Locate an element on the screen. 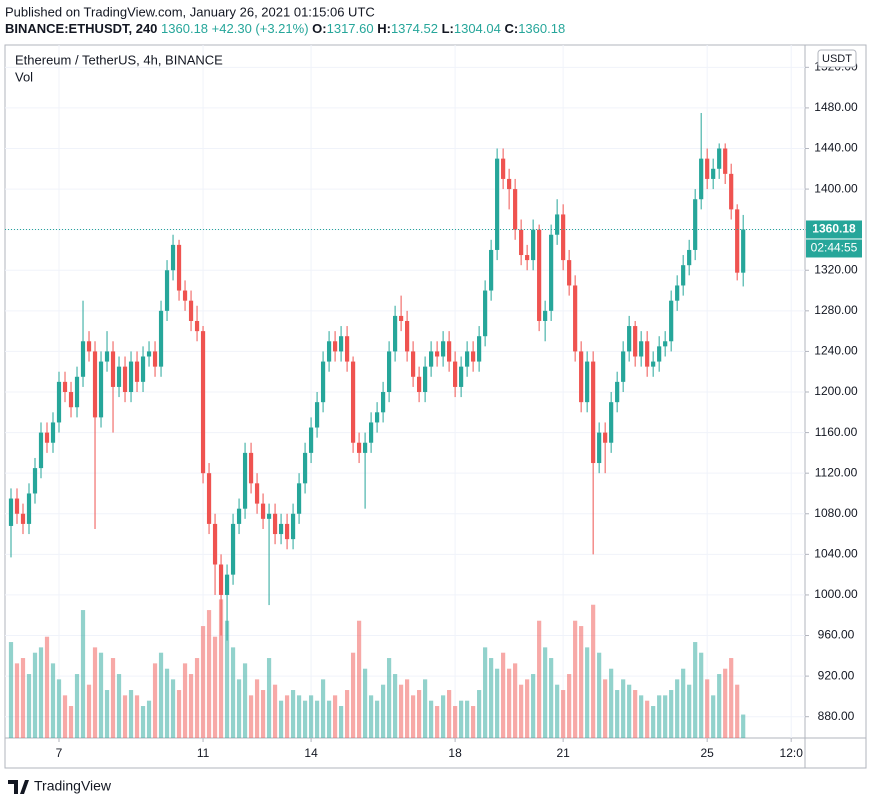  y-tick-label: 1040.00 is located at coordinates (836, 554).